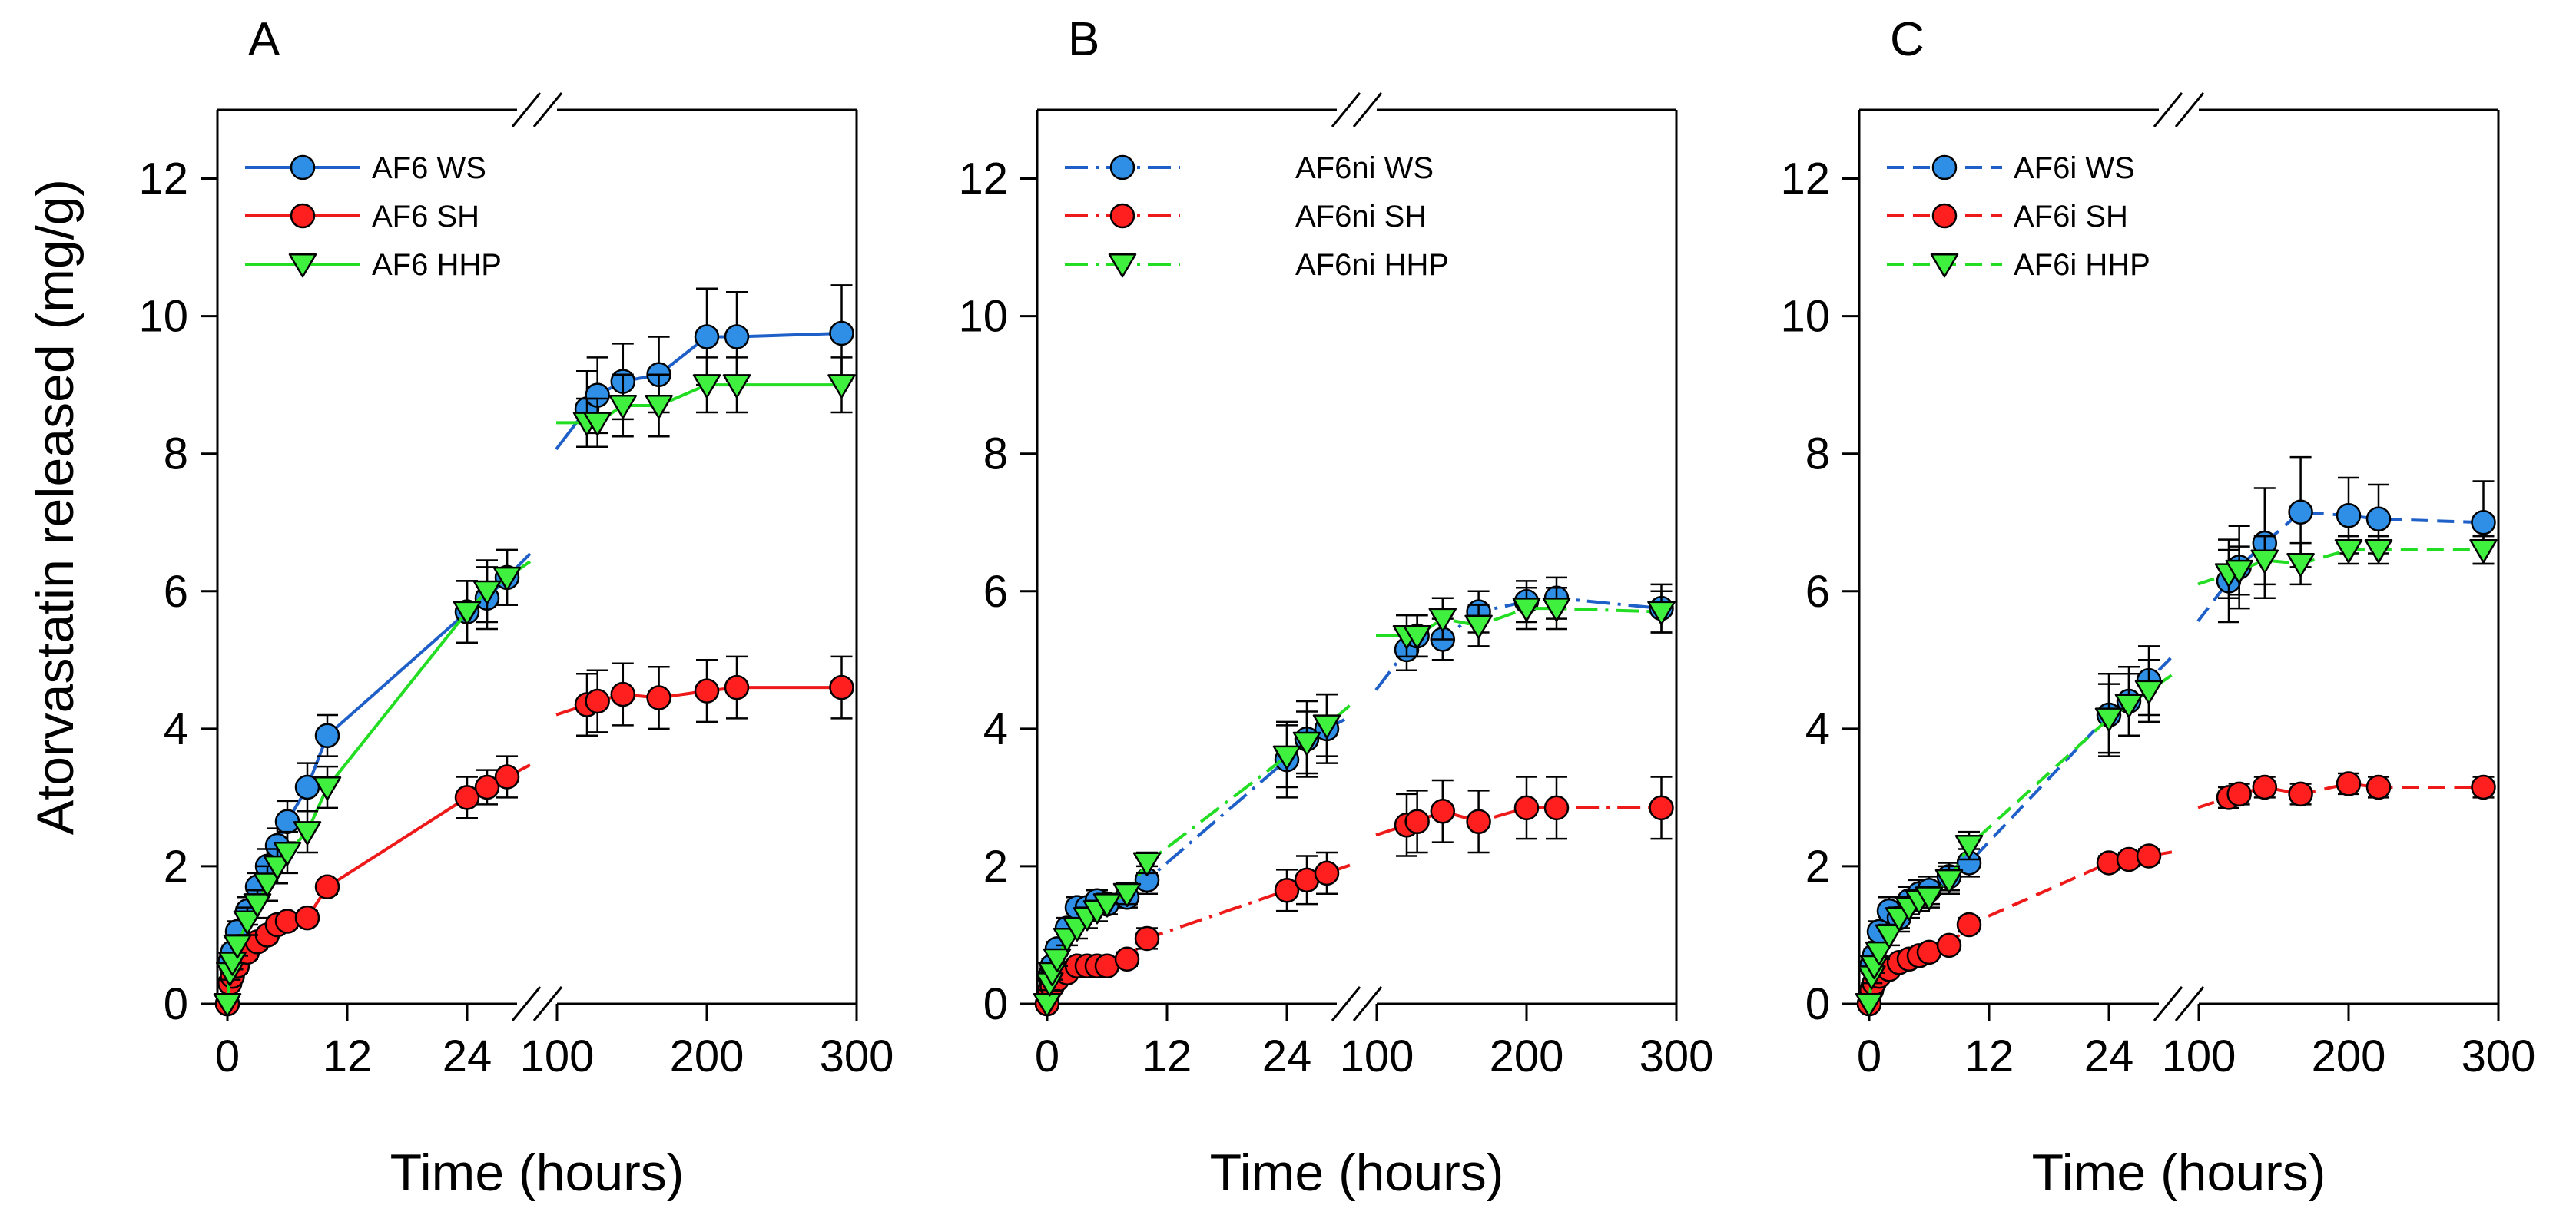  I want to click on legend: AF6 WS AF6 SH AF6 HHP, so click(373, 216).